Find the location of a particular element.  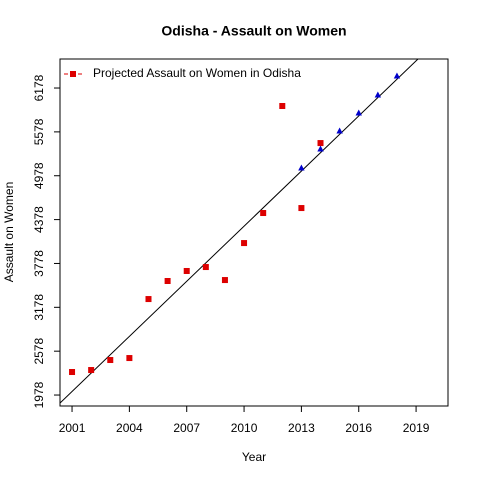

y-tick-label: 3178 is located at coordinates (39, 307).